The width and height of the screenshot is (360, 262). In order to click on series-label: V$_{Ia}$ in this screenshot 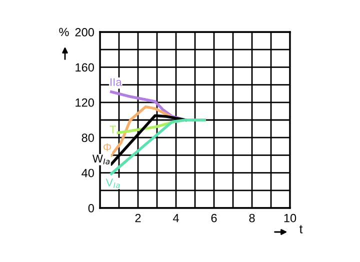, I will do `click(113, 183)`.